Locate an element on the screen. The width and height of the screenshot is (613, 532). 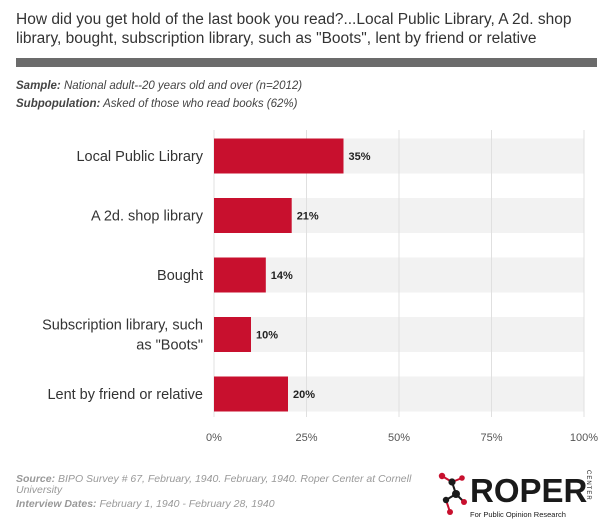
category-label: Local Public Library is located at coordinates (139, 157).